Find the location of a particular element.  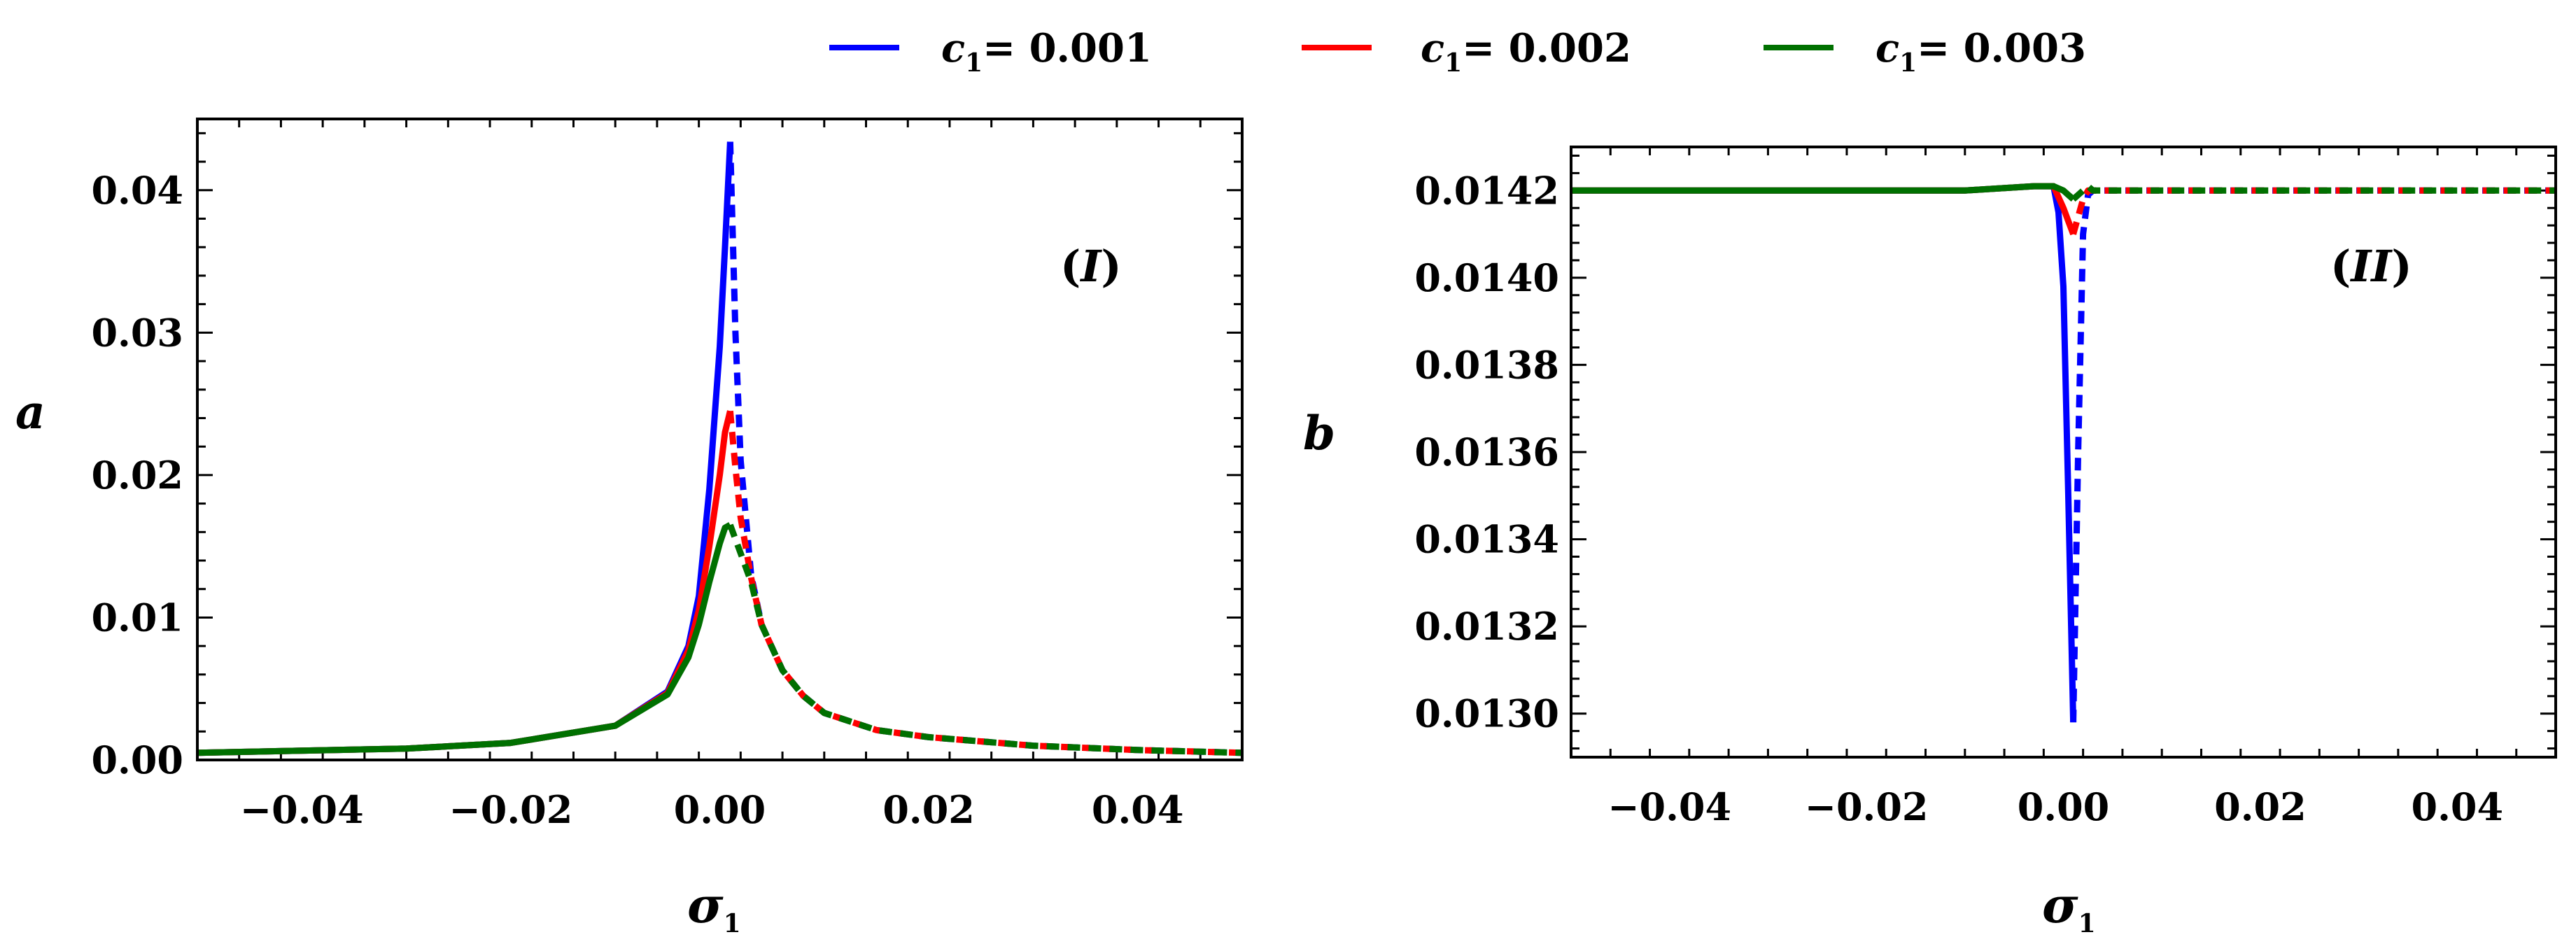

y-axis-label-a: a is located at coordinates (30, 412).